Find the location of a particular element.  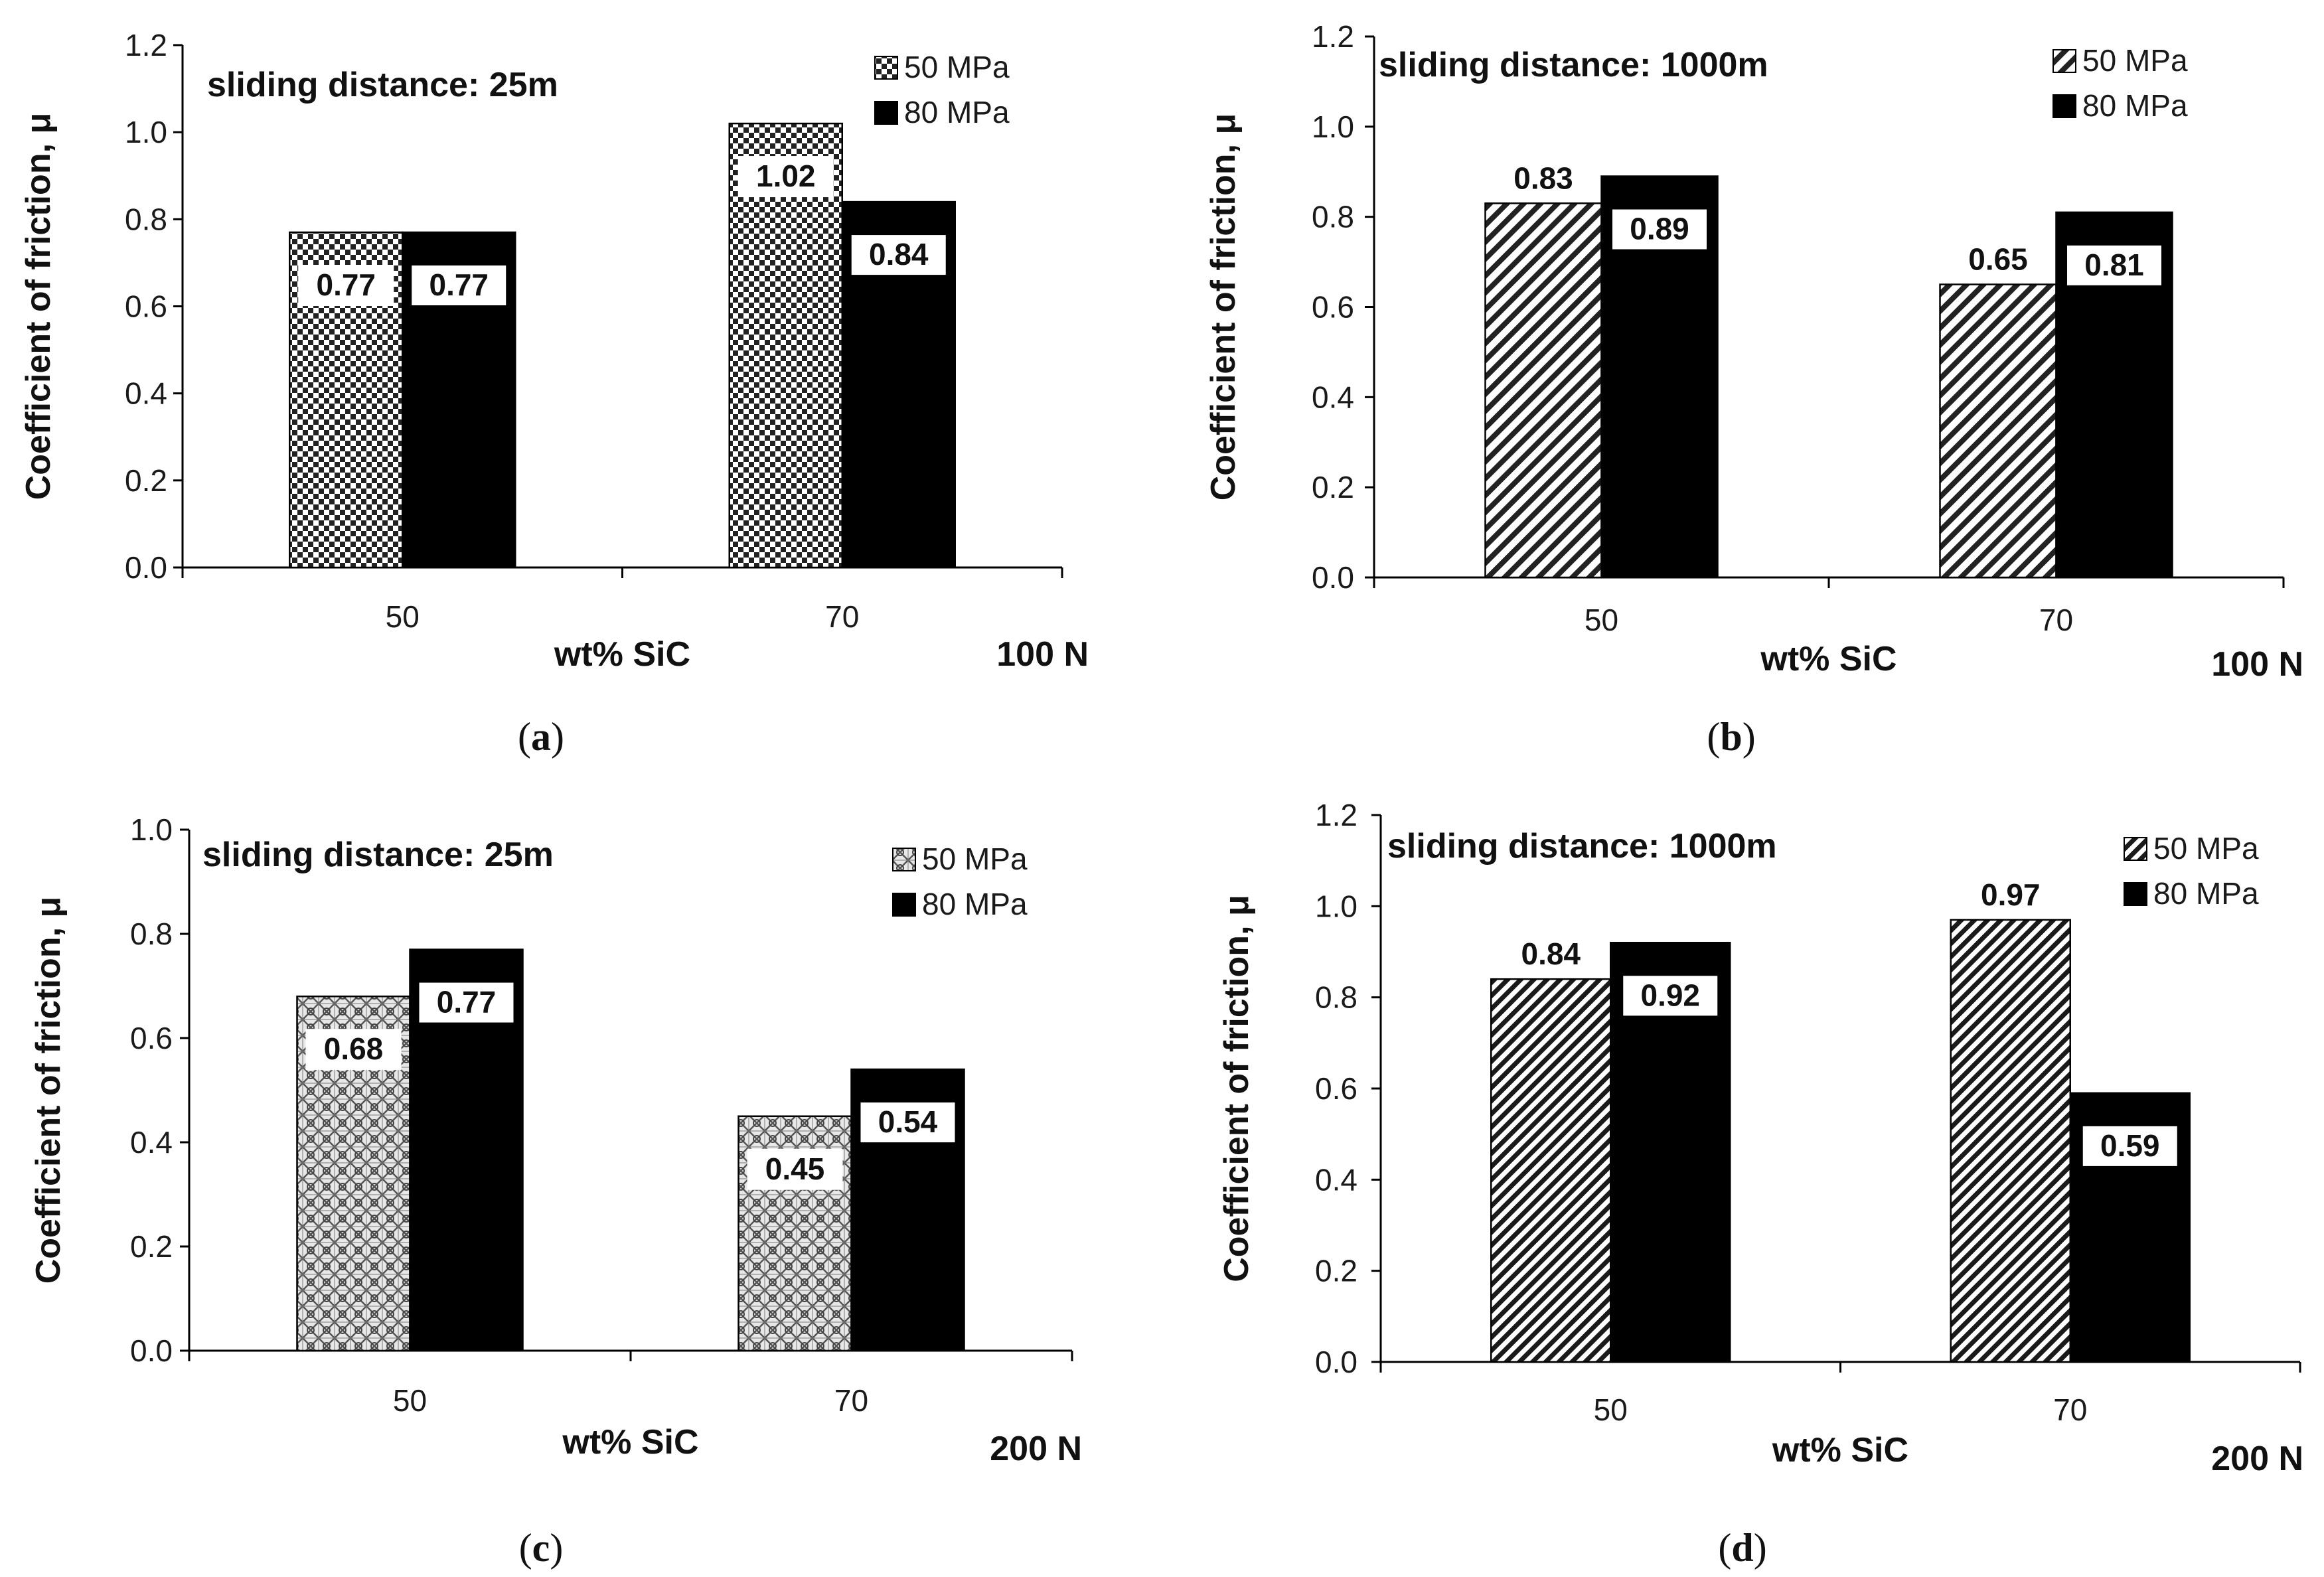

data-label: 0.45 is located at coordinates (795, 1169).